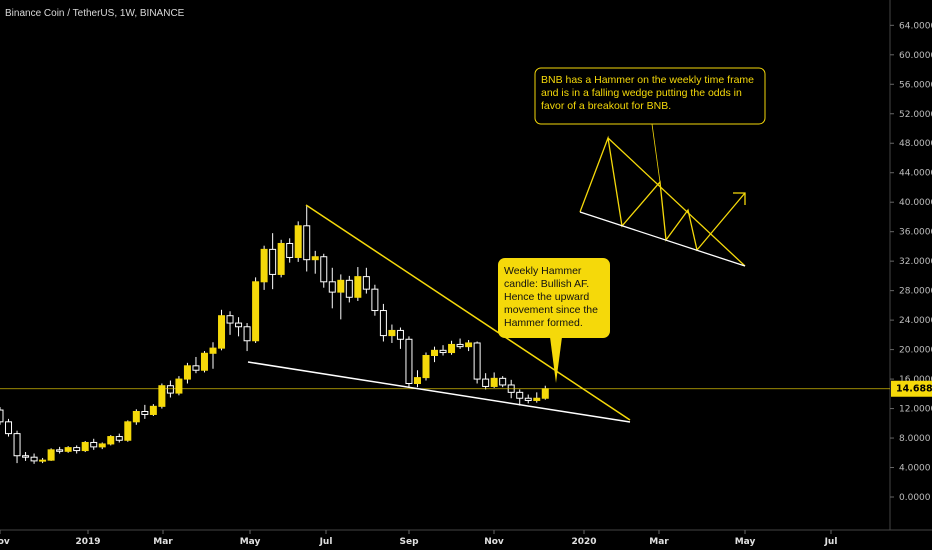 This screenshot has height=550, width=932. I want to click on wedge-zigzag, so click(662, 193).